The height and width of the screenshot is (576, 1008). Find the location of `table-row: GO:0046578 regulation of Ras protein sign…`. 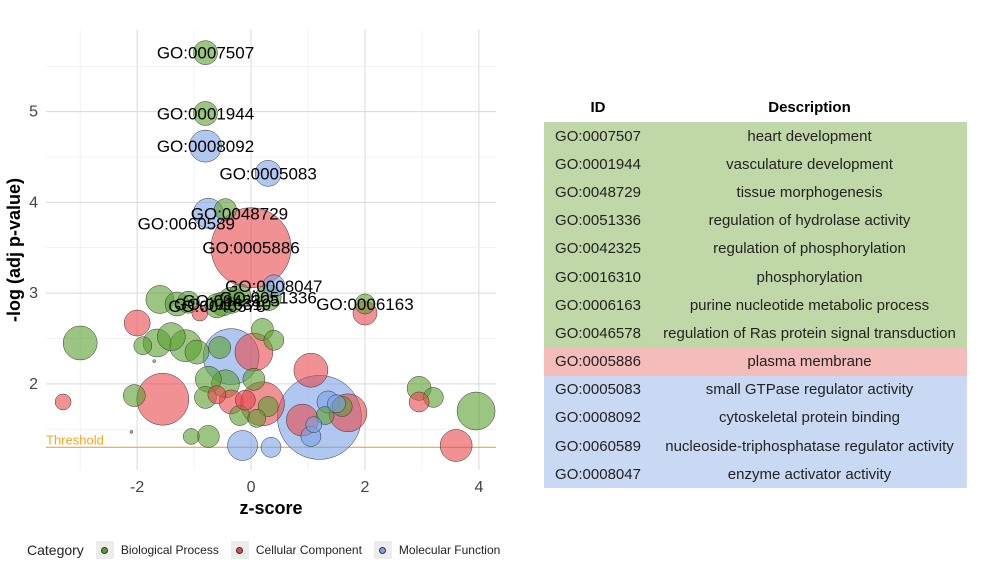

table-row: GO:0046578 regulation of Ras protein sign… is located at coordinates (755, 333).